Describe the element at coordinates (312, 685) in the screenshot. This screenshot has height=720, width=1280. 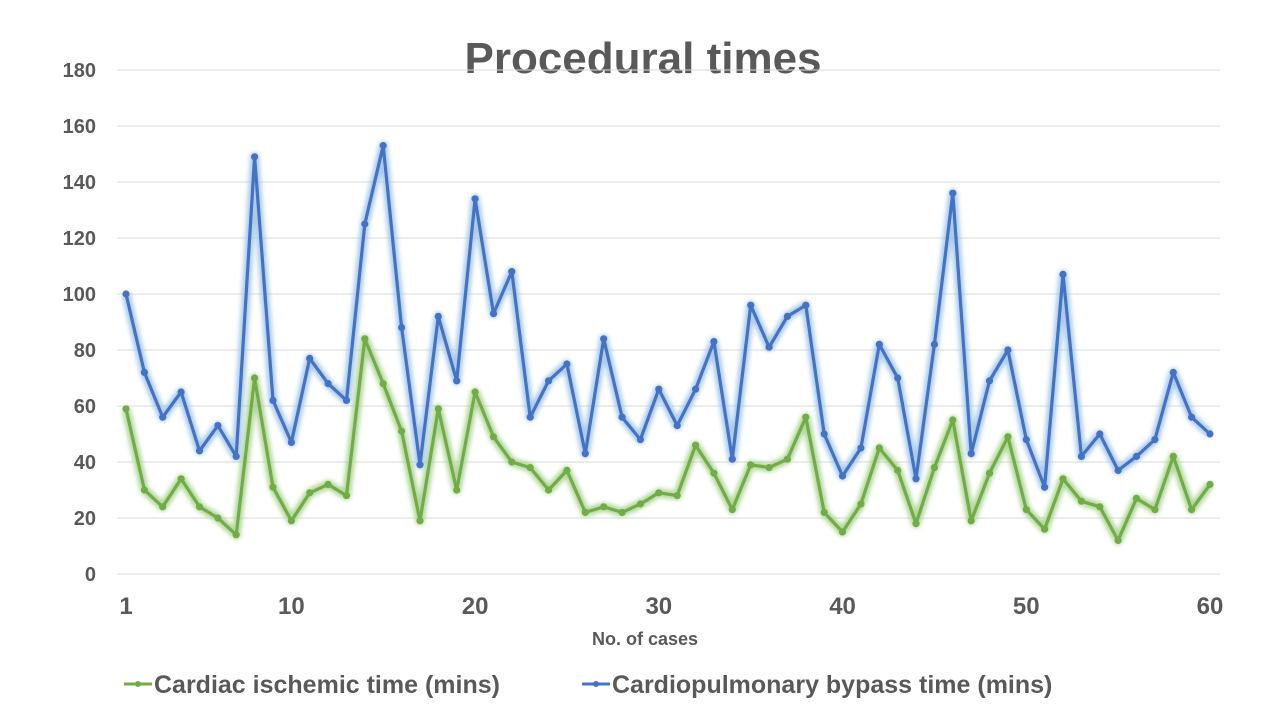
I see `legend-item-ischemic: Cardiac ischemic time (mins)` at that location.